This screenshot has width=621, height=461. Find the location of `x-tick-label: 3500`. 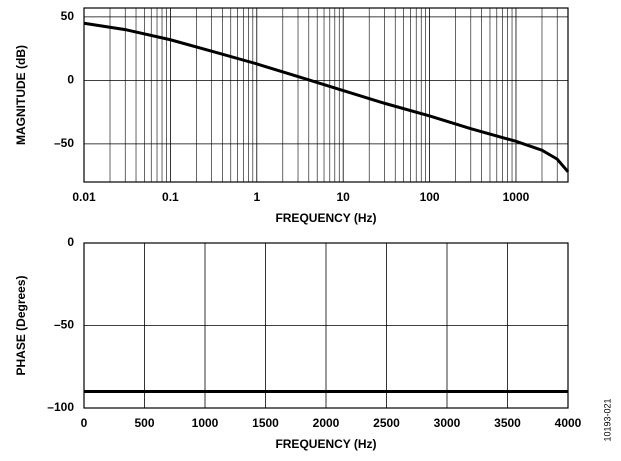

x-tick-label: 3500 is located at coordinates (507, 423).